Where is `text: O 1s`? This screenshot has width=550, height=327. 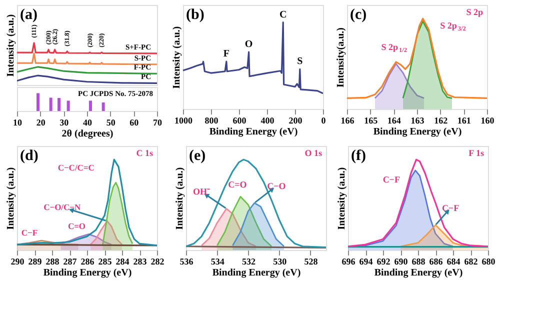 text: O 1s is located at coordinates (313, 153).